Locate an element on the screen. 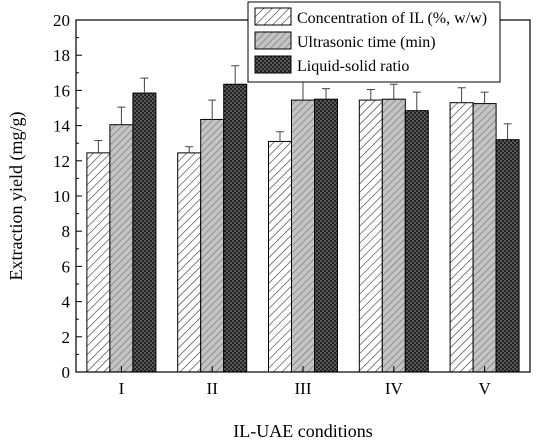  legend-label: Liquid-solid ratio is located at coordinates (353, 66).